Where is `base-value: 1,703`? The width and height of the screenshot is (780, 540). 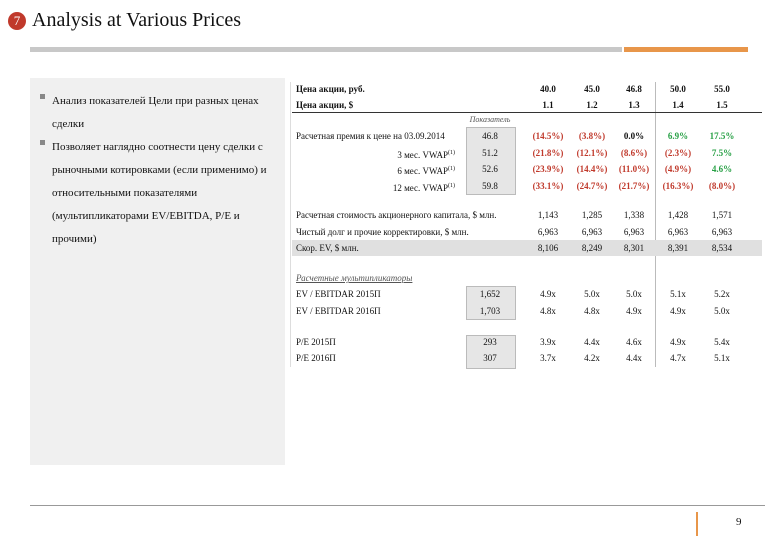
base-value: 1,703 is located at coordinates (490, 311).